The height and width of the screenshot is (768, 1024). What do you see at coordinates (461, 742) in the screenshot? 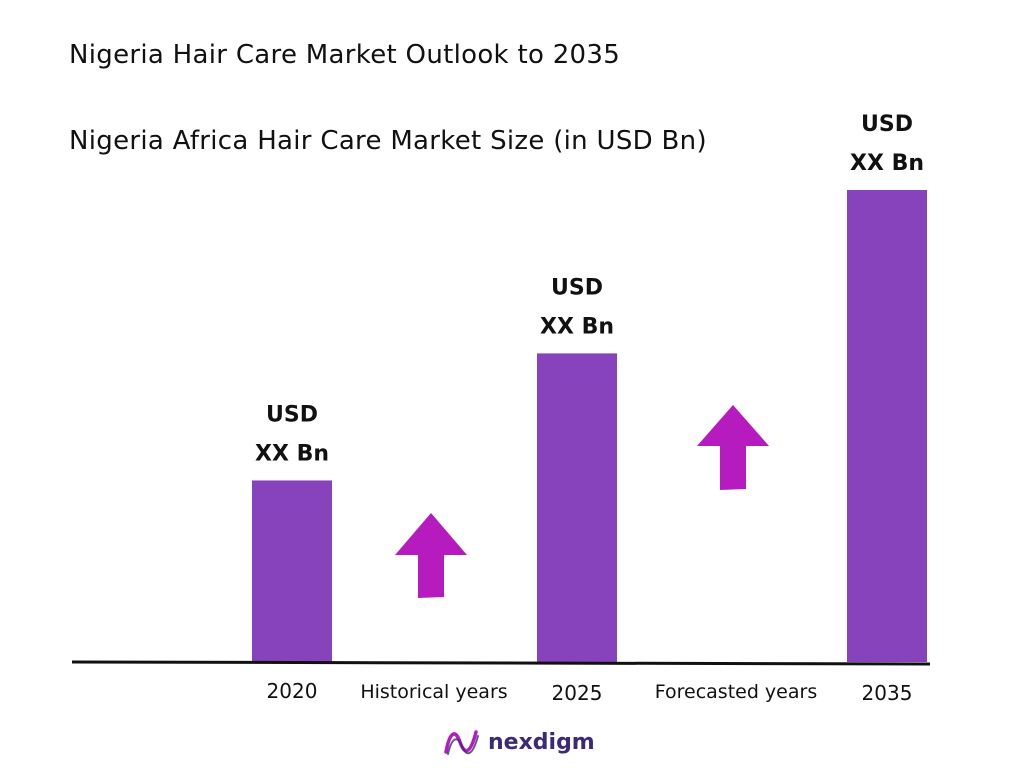
I see `nexdigm-logo-icon` at bounding box center [461, 742].